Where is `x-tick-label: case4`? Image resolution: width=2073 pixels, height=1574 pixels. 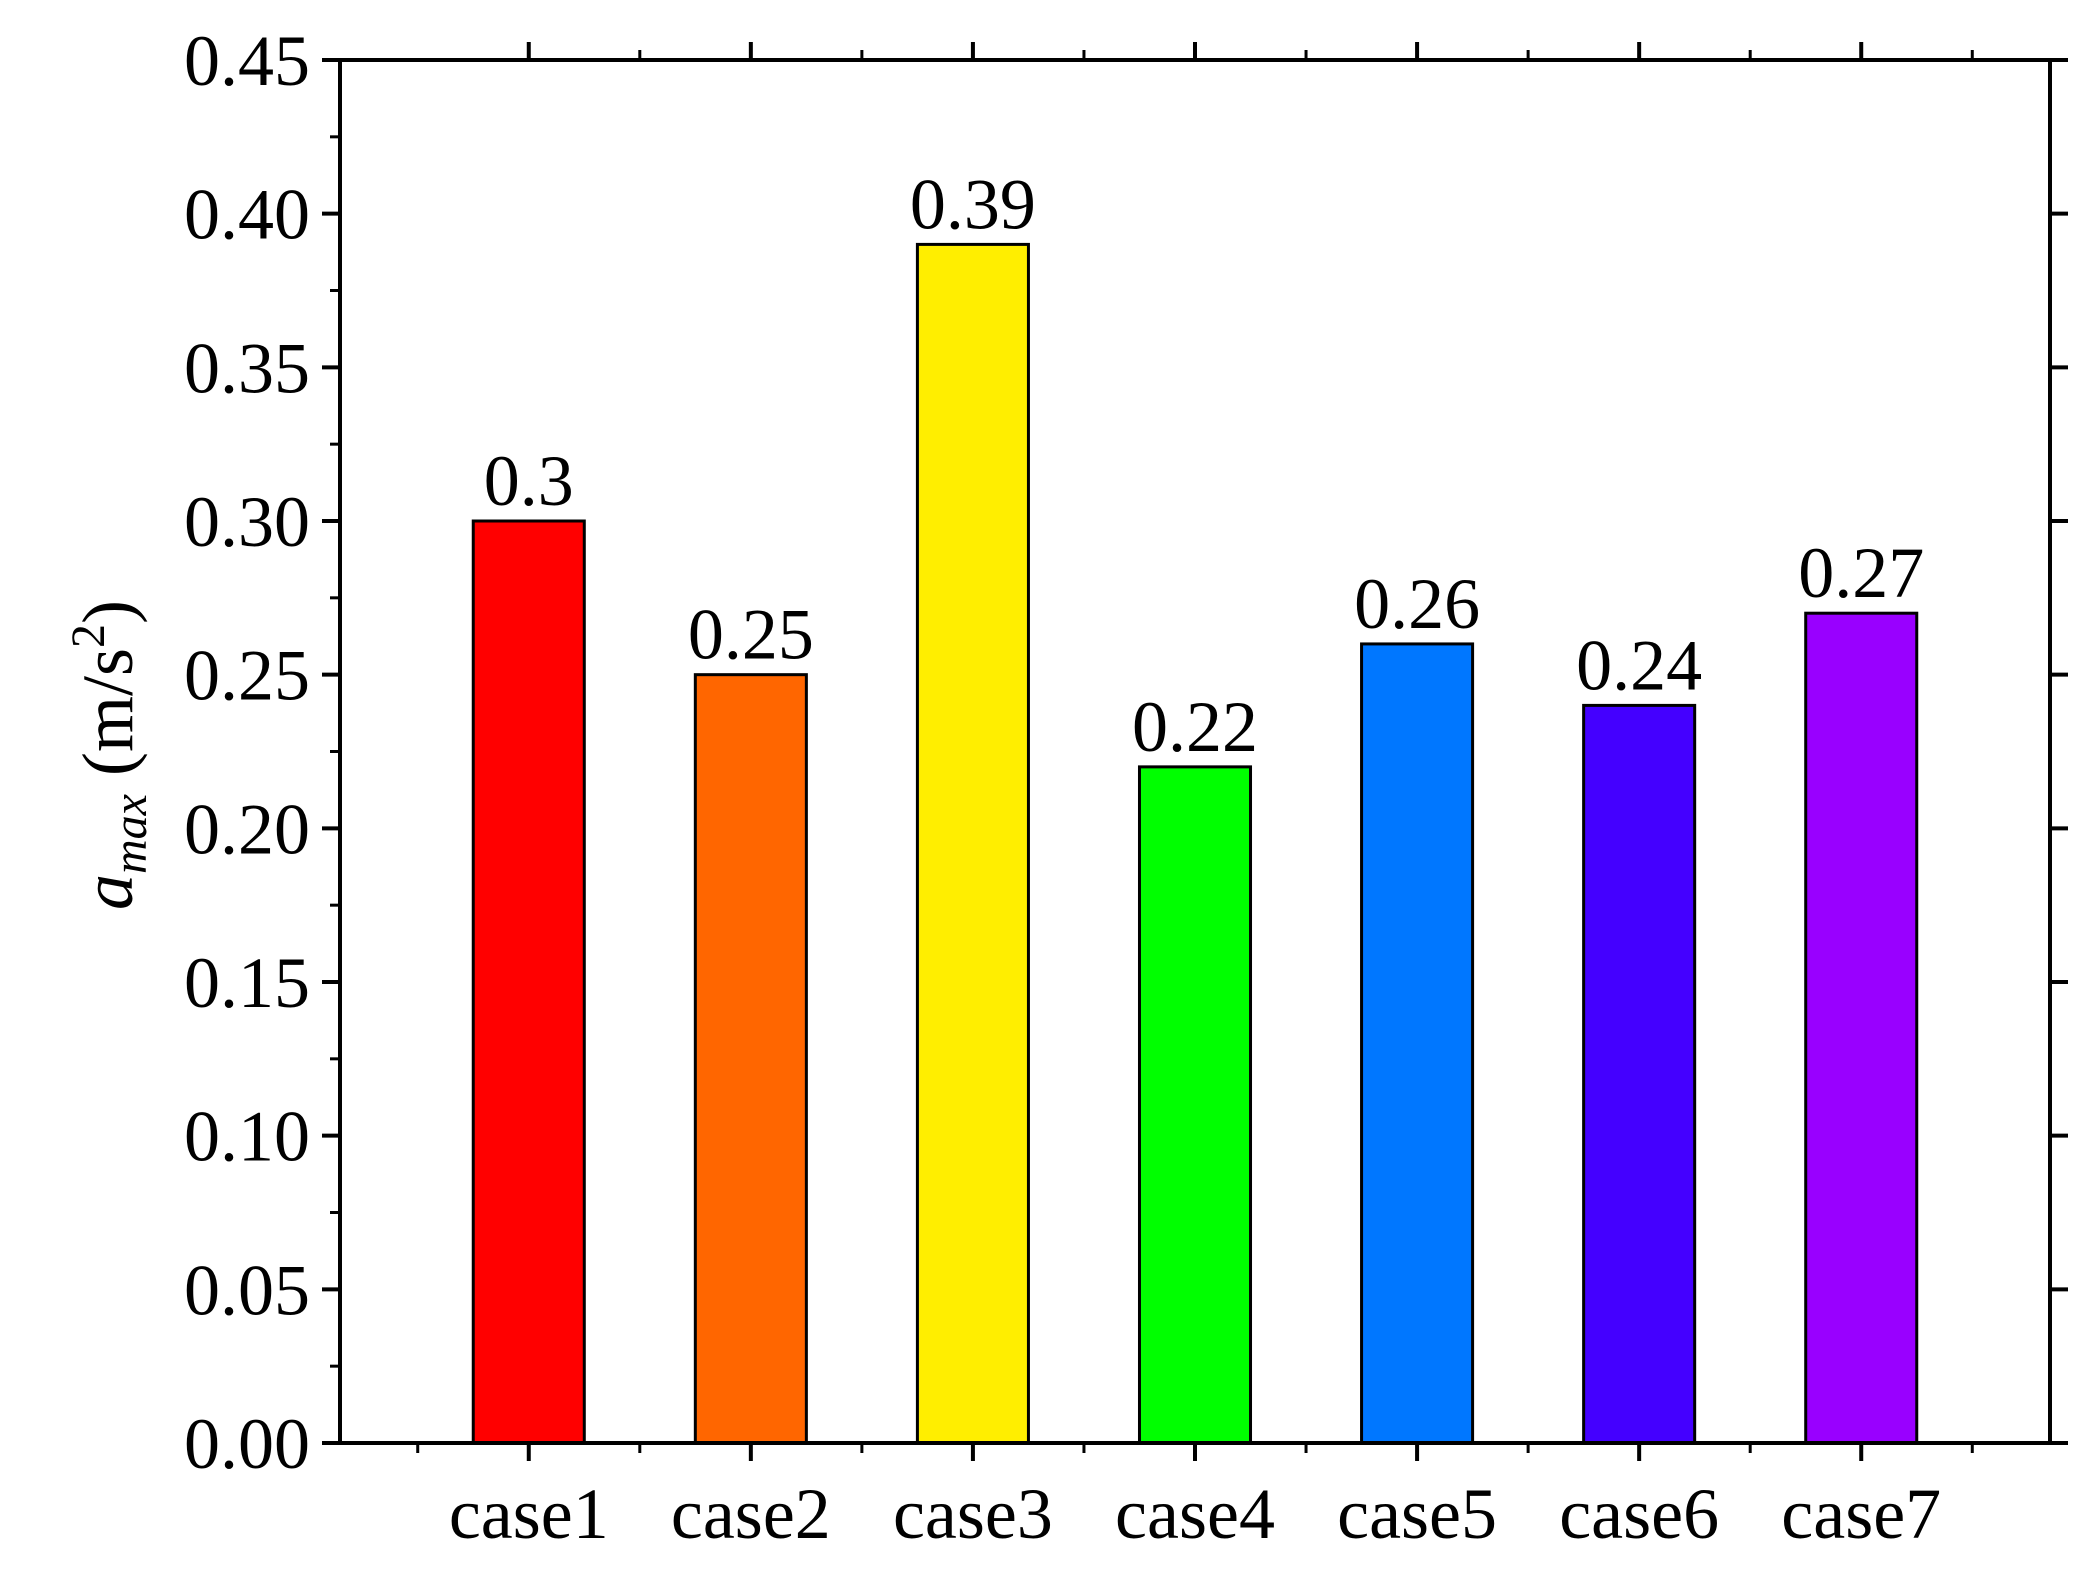 x-tick-label: case4 is located at coordinates (1195, 1514).